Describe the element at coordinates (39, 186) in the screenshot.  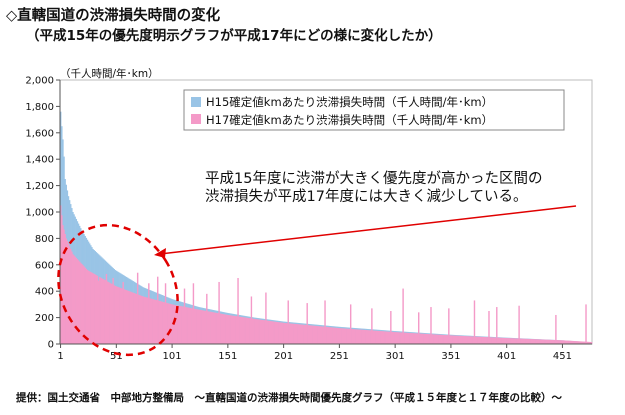
I see `y-tick-label: 1,200` at that location.